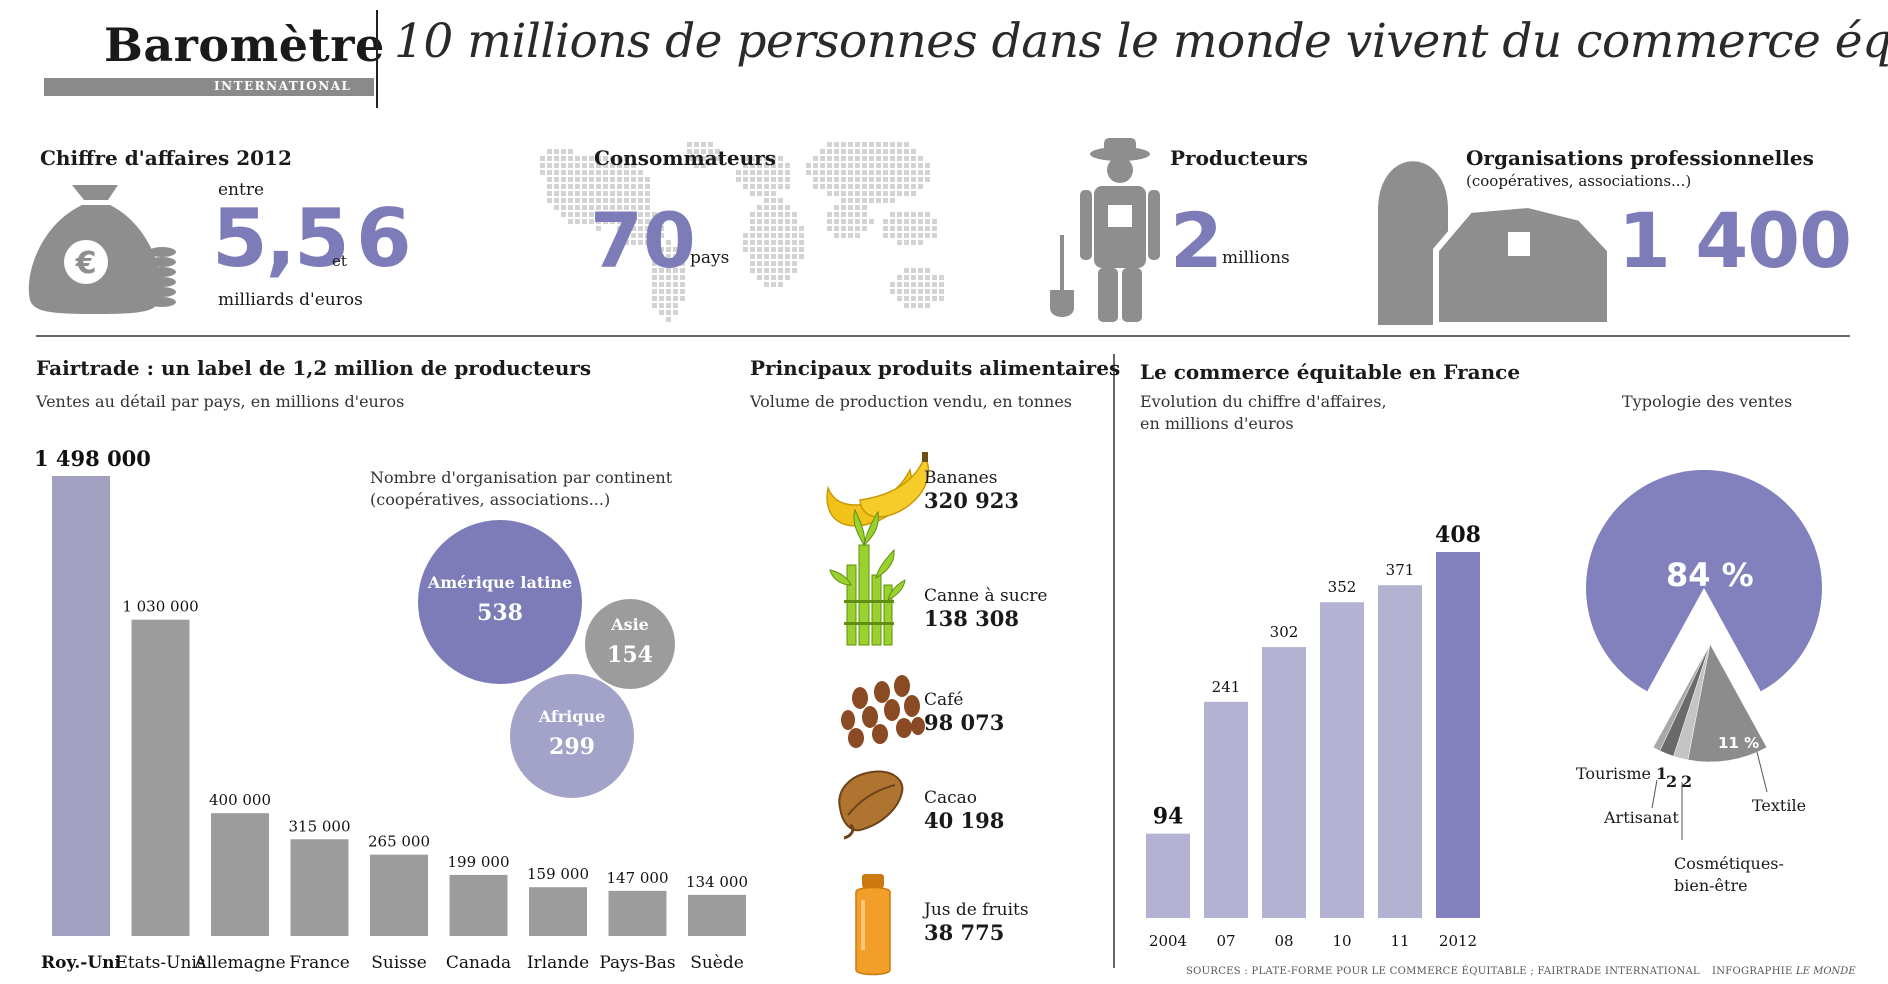  I want to click on product-value-jus: 38 775, so click(964, 932).